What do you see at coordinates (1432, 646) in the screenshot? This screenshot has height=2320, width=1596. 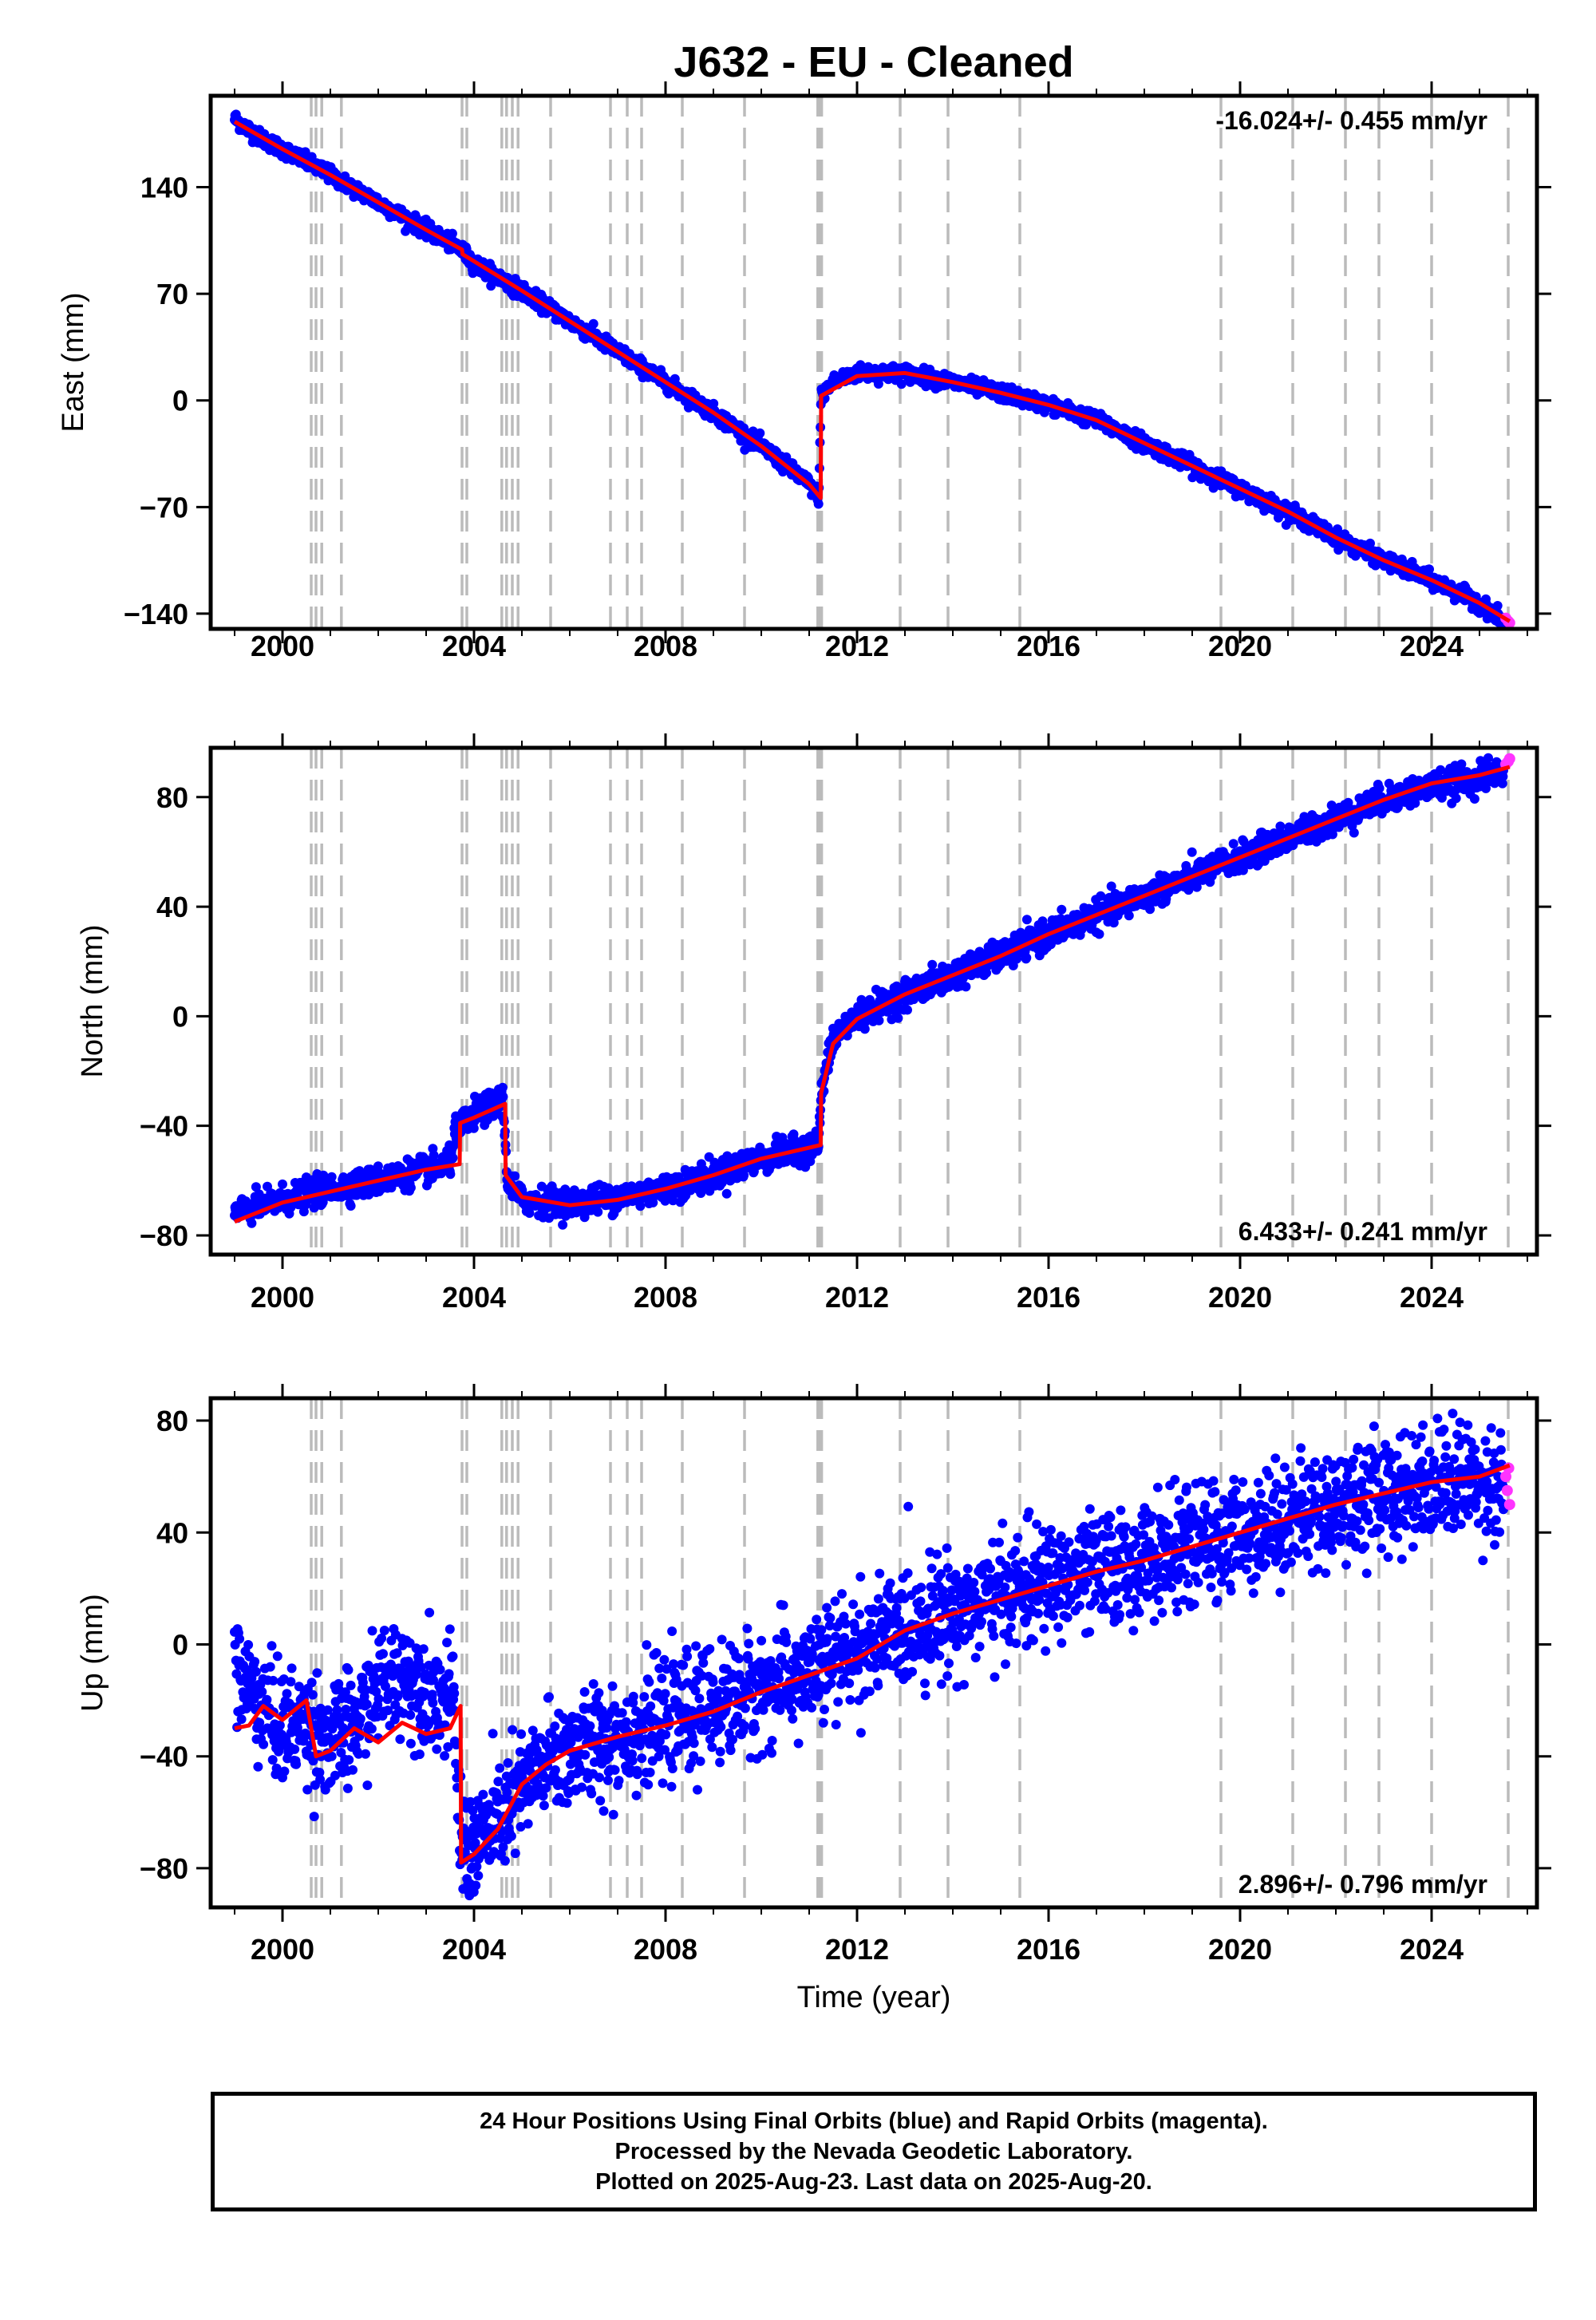 I see `east-xtick-label: 2024` at bounding box center [1432, 646].